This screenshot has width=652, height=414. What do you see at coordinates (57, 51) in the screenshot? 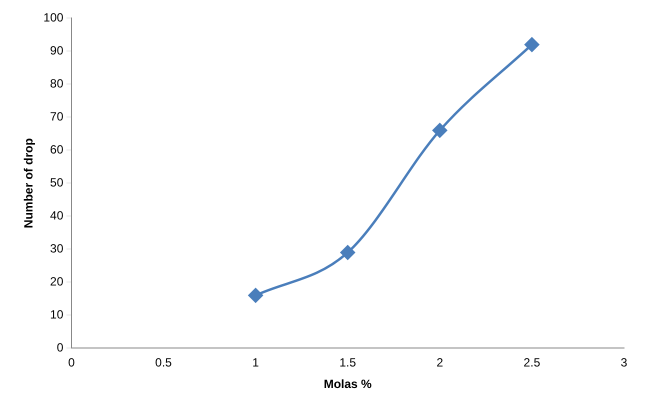
I see `y-tick-label: 90` at bounding box center [57, 51].